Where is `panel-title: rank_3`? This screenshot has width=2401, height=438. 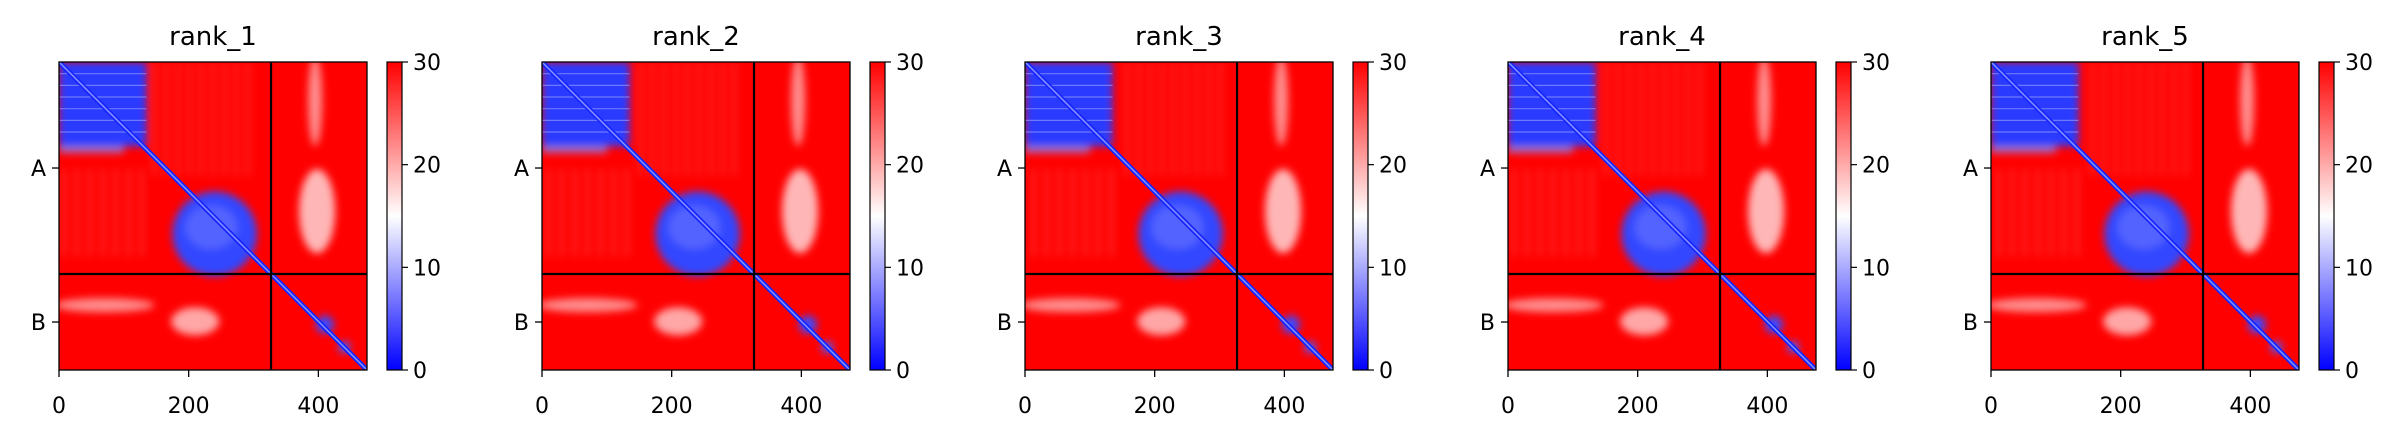
panel-title: rank_3 is located at coordinates (1179, 37).